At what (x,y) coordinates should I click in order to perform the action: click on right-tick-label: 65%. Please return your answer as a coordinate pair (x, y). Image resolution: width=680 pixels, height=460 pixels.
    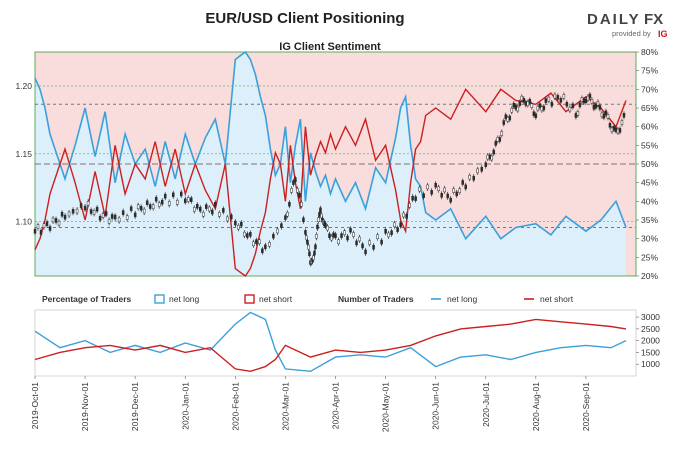
    Looking at the image, I should click on (649, 108).